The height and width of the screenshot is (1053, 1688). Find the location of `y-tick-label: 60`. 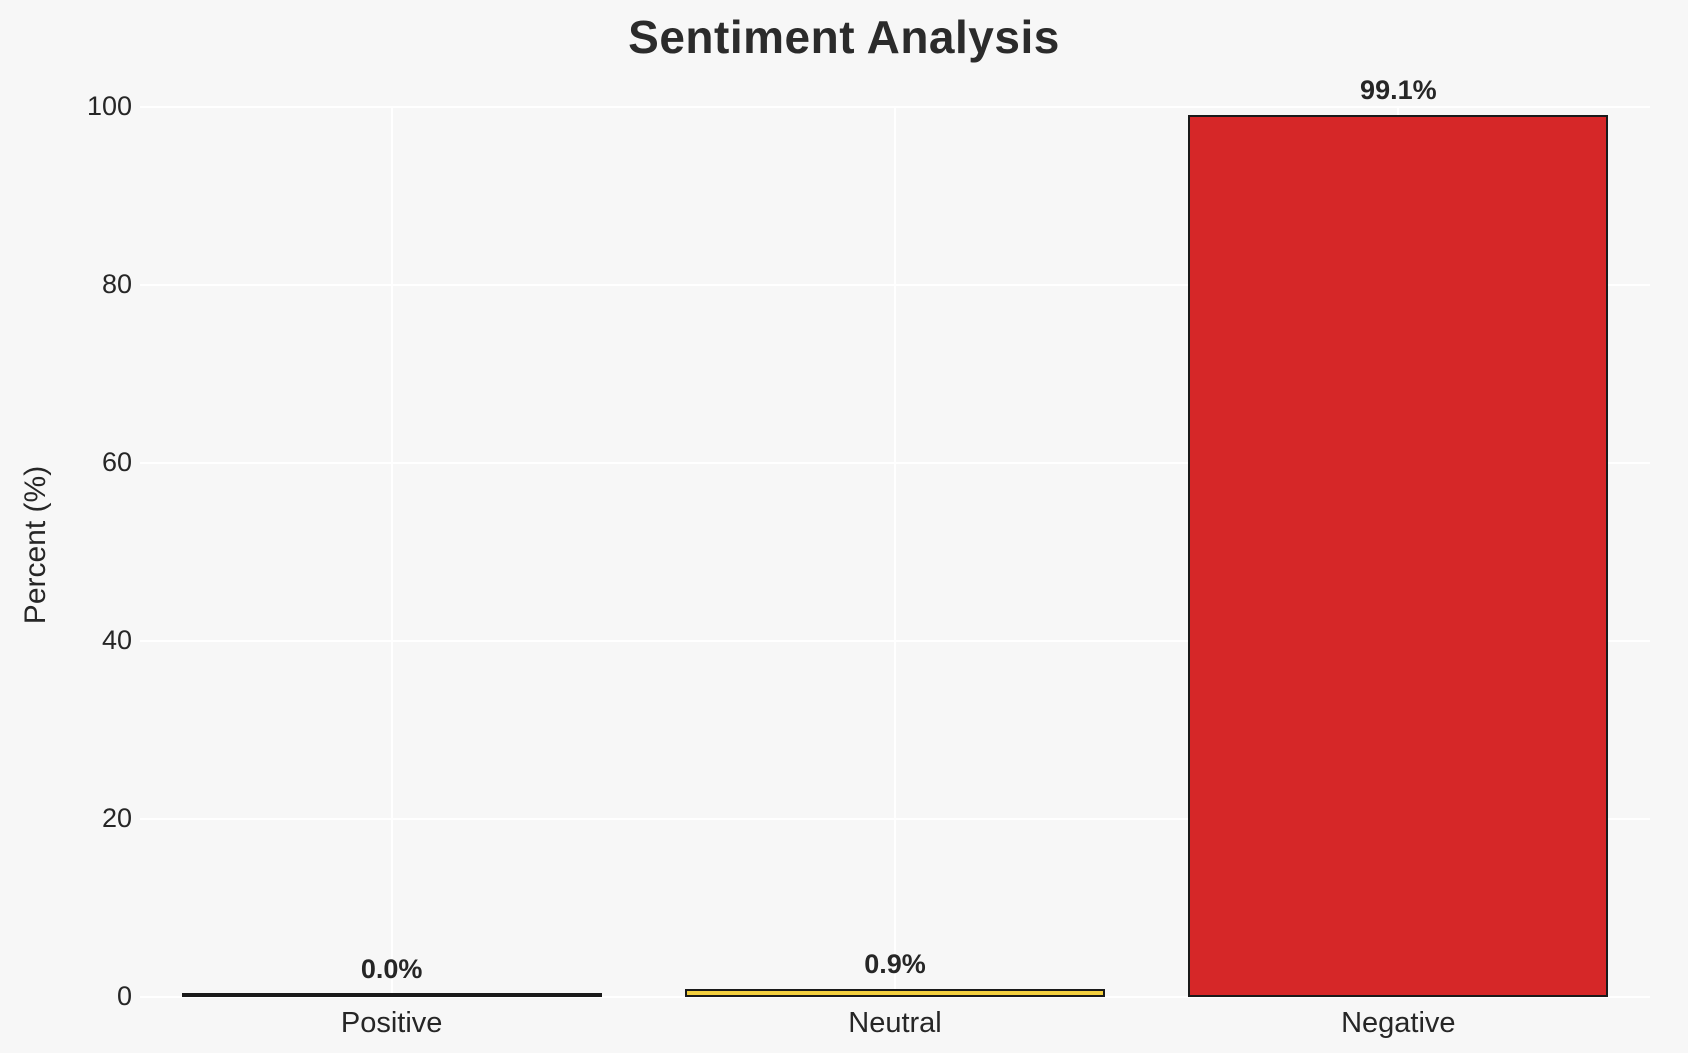

y-tick-label: 60 is located at coordinates (116, 462).